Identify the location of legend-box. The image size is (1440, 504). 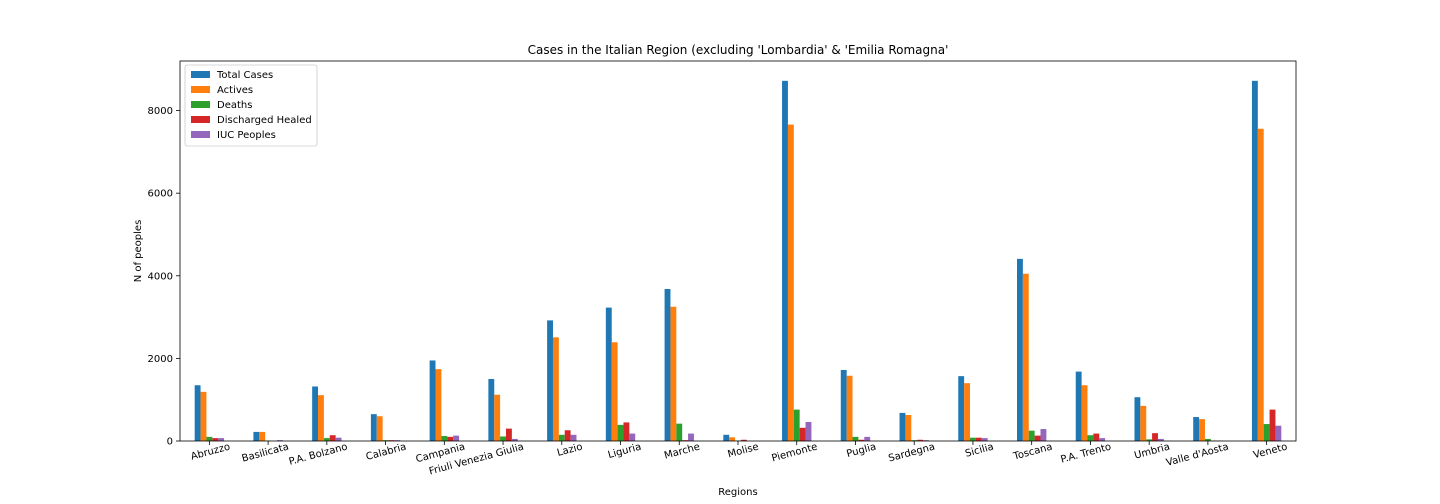
(251, 105).